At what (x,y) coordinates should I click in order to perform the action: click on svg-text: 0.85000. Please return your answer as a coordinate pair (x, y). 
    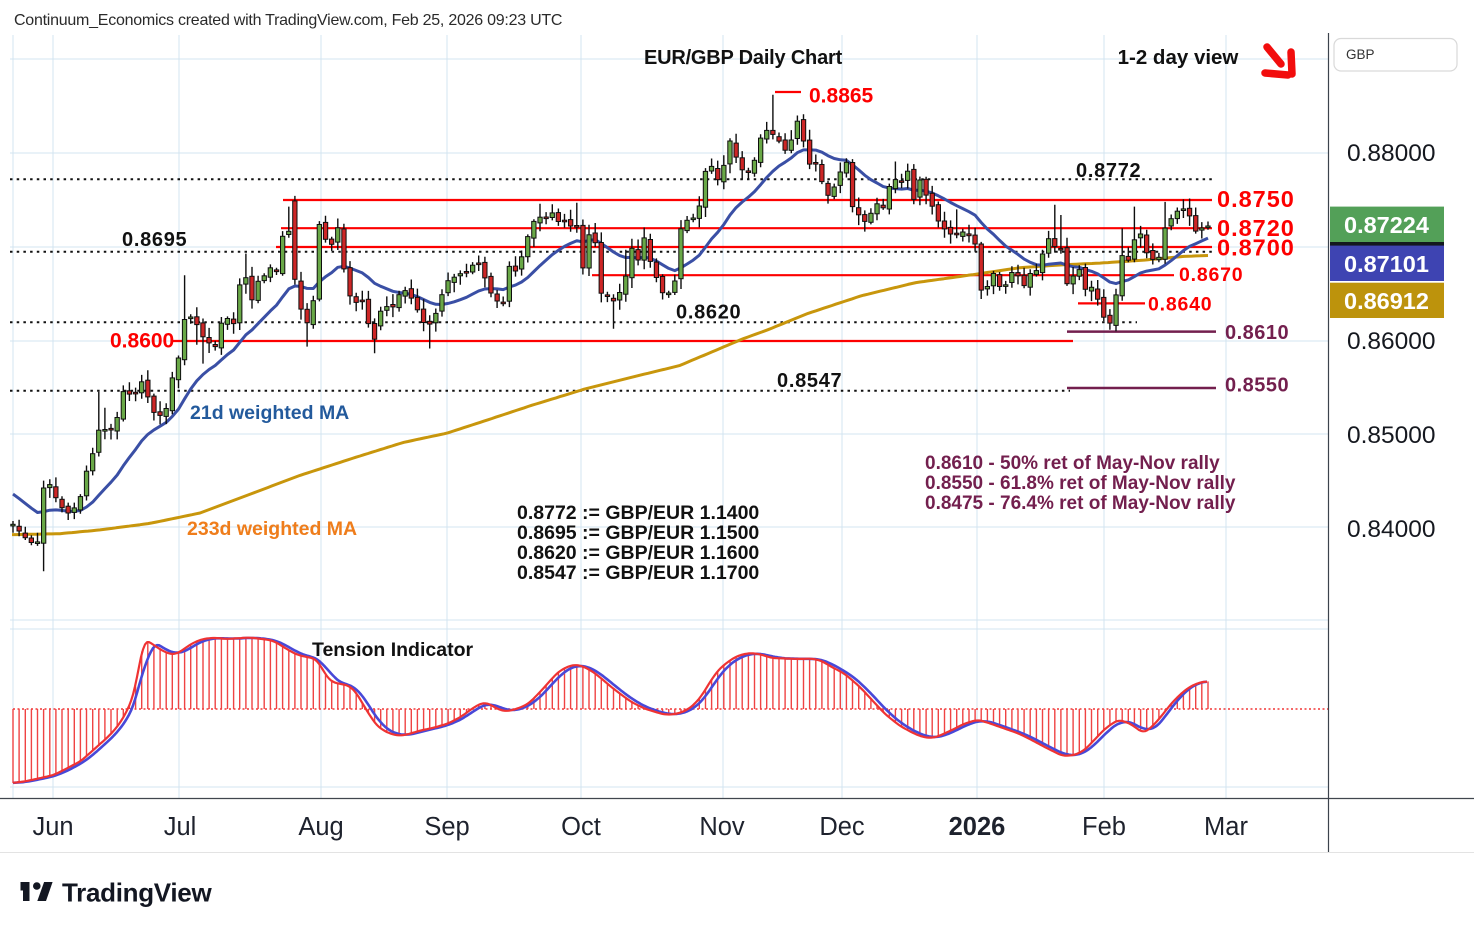
    Looking at the image, I should click on (1391, 435).